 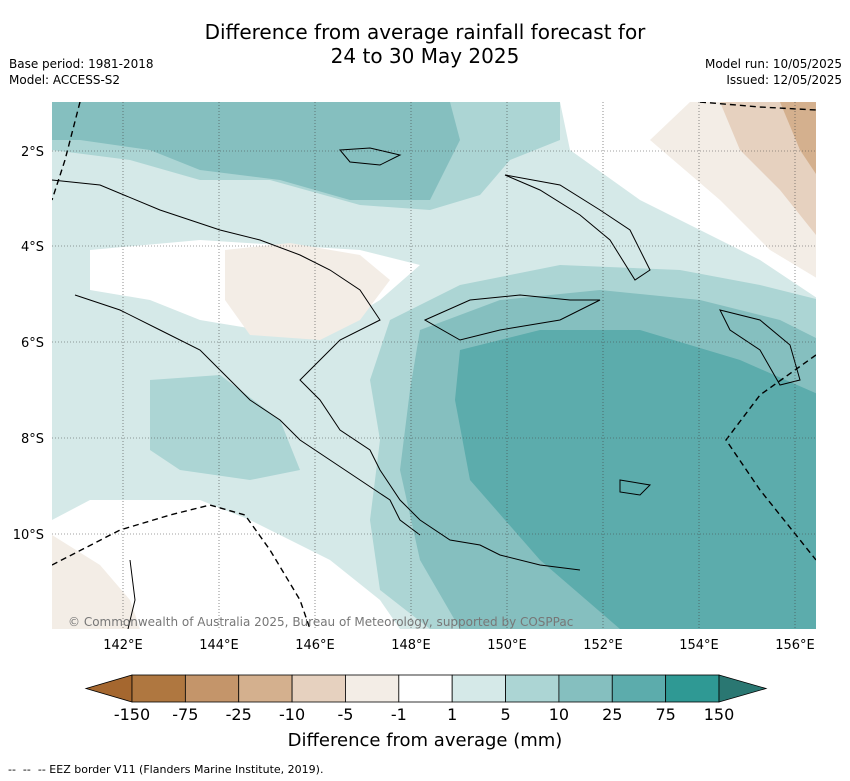 I want to click on bougainville, so click(x=760, y=347).